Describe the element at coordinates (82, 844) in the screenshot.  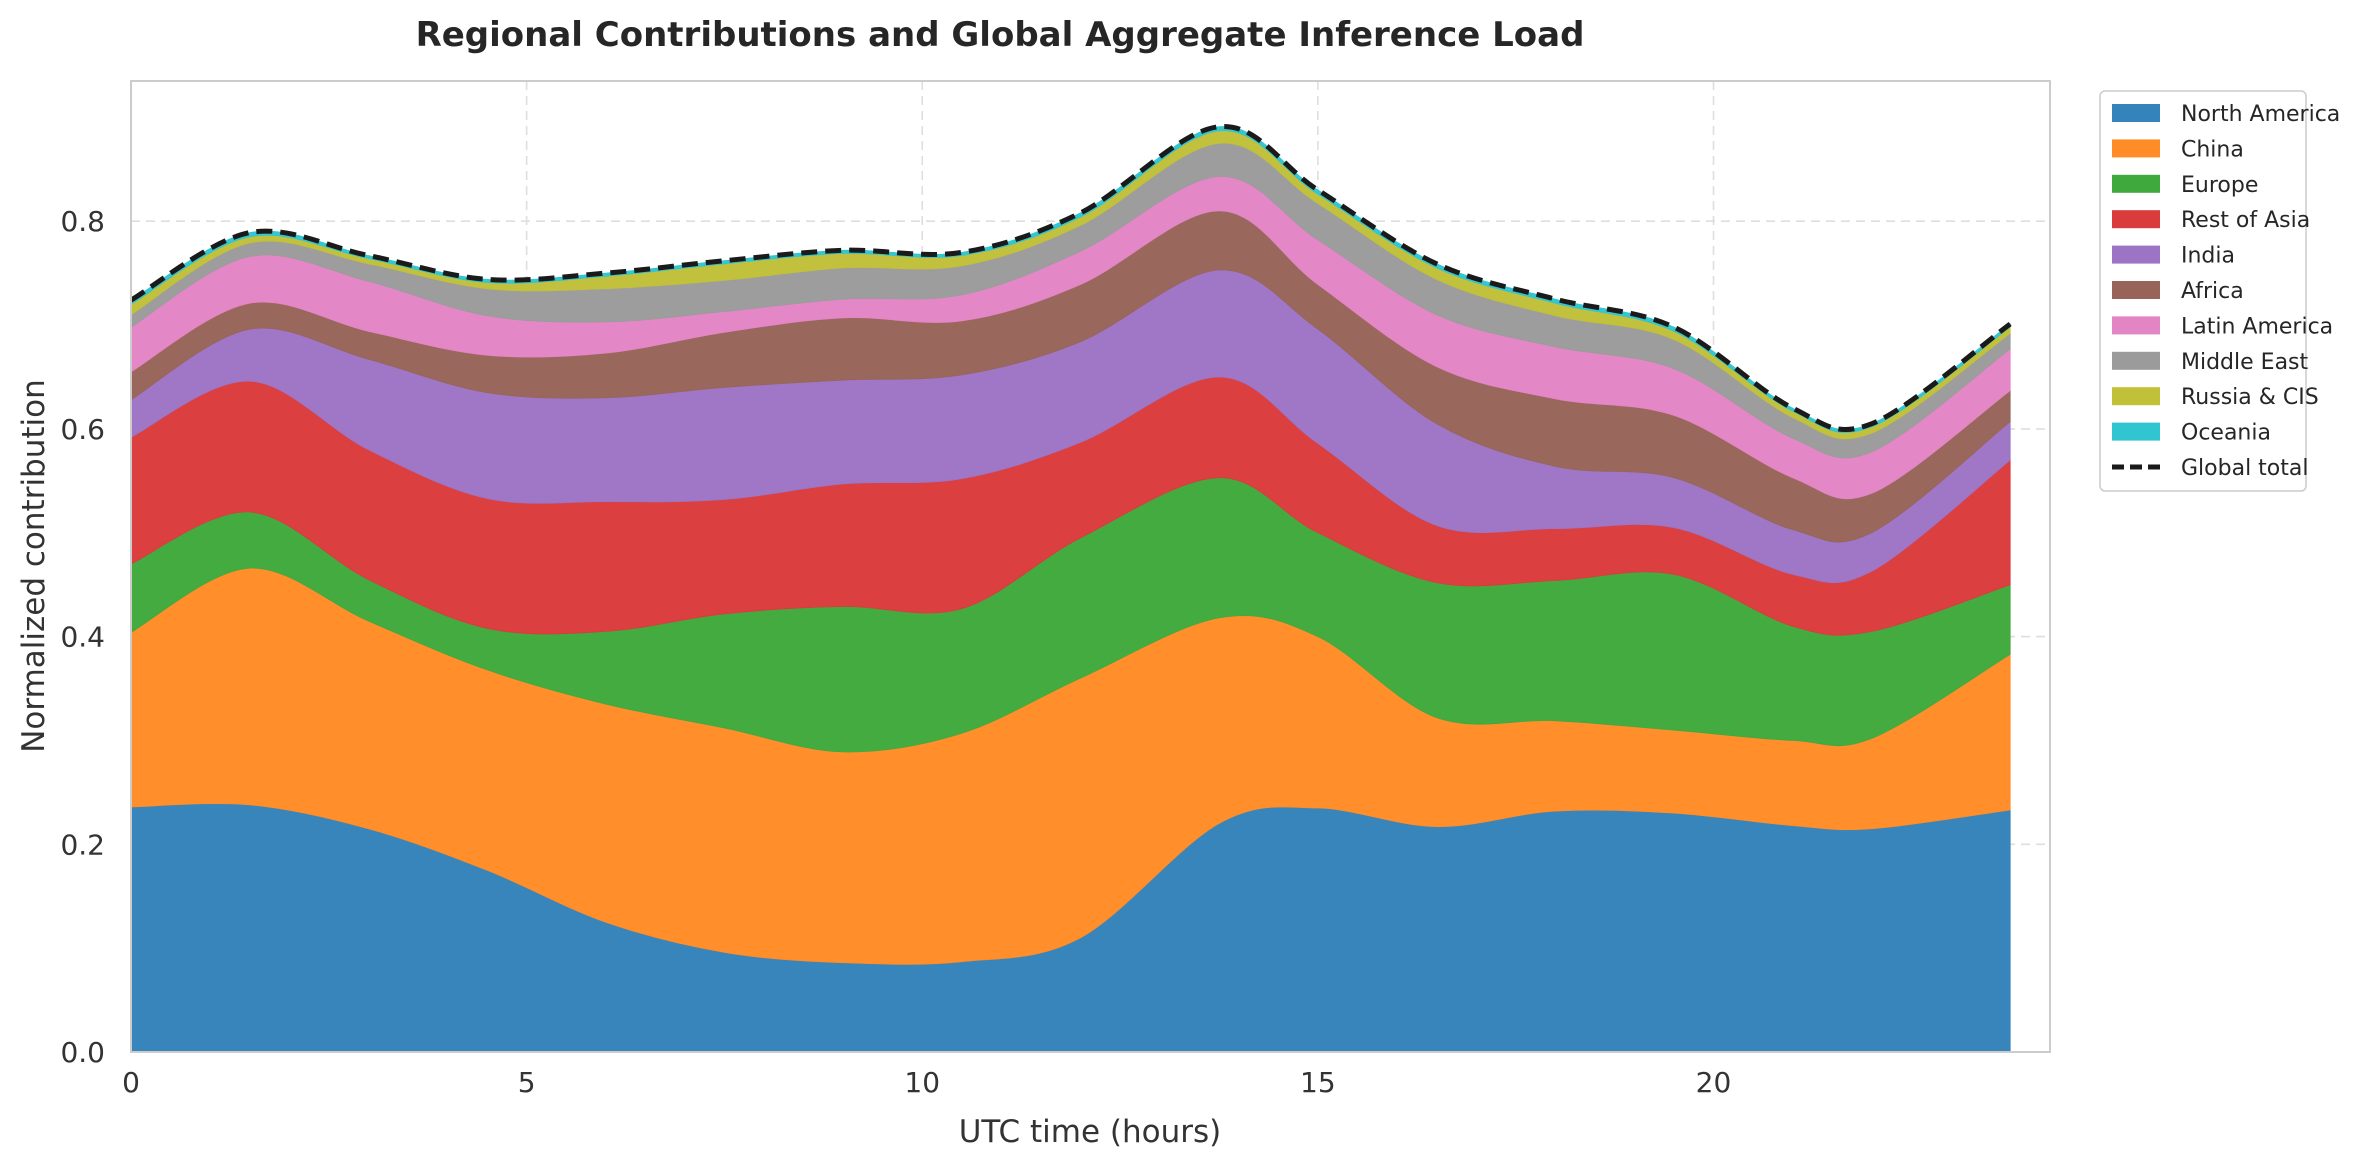
I see `y-tick-label: 0.2` at that location.